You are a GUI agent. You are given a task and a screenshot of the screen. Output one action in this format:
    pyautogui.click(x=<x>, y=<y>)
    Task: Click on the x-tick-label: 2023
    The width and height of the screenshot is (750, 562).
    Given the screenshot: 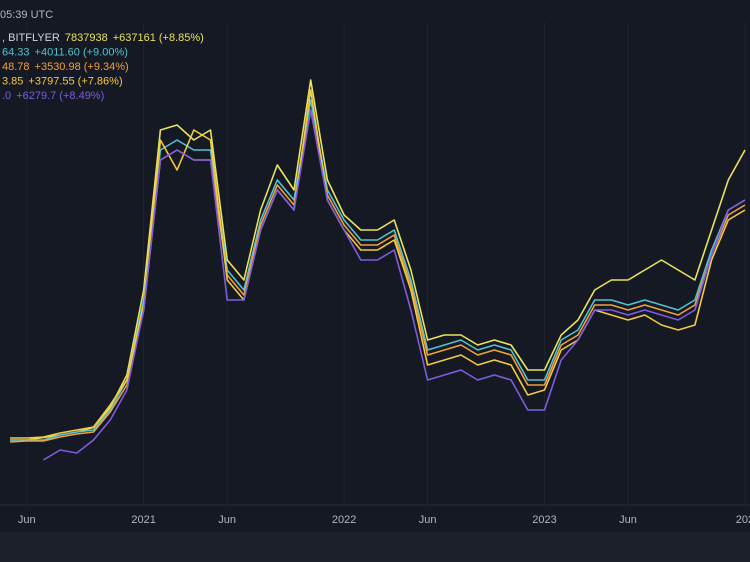 What is the action you would take?
    pyautogui.click(x=544, y=520)
    